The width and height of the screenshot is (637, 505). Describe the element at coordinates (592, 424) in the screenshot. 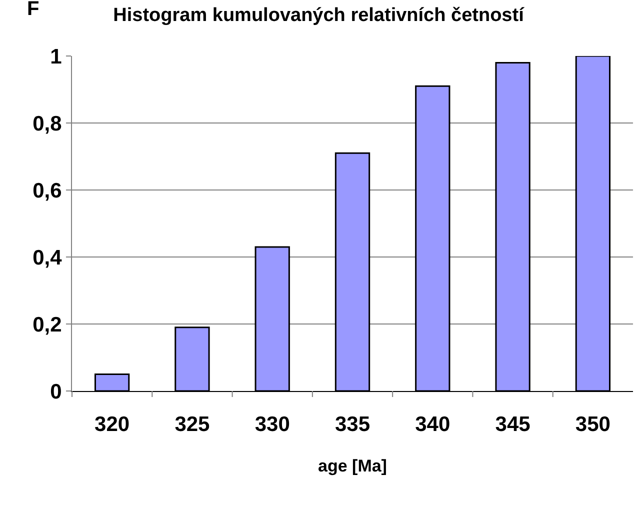

I see `x-tick-label: 350` at that location.